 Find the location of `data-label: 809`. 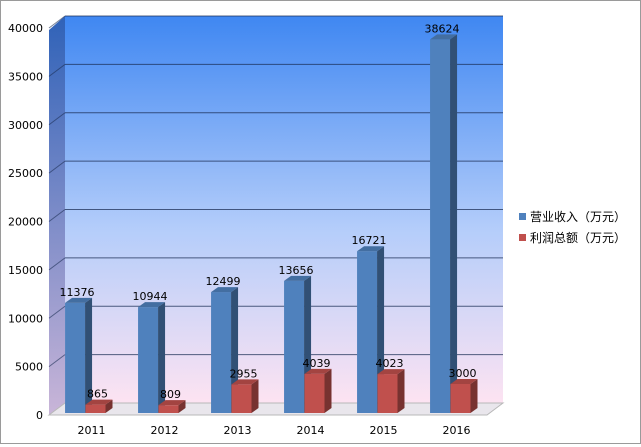

data-label: 809 is located at coordinates (170, 394).